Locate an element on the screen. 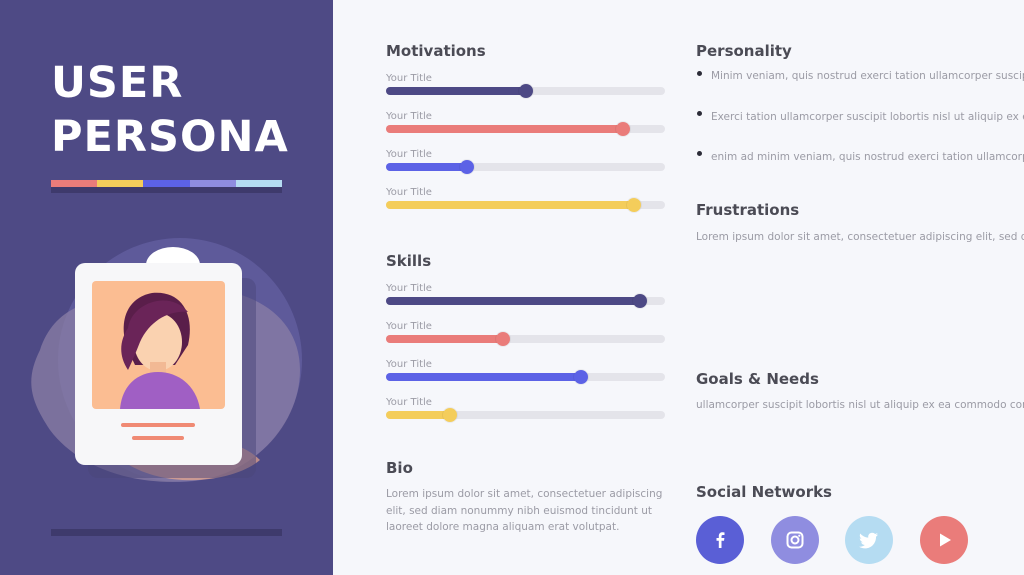 This screenshot has height=575, width=1024. twitter-icon is located at coordinates (868, 540).